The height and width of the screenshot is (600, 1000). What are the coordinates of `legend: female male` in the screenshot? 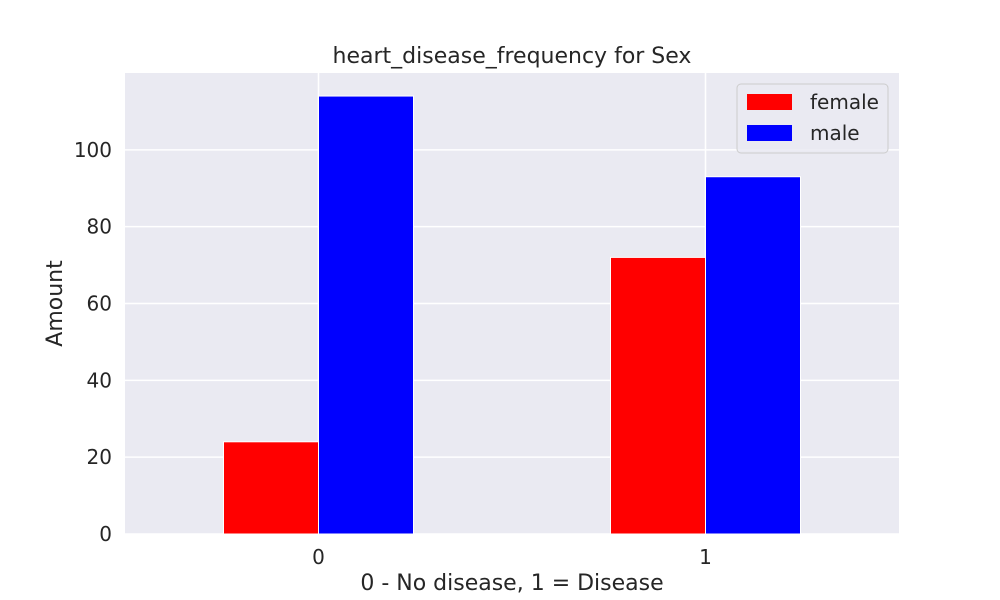 It's located at (812, 118).